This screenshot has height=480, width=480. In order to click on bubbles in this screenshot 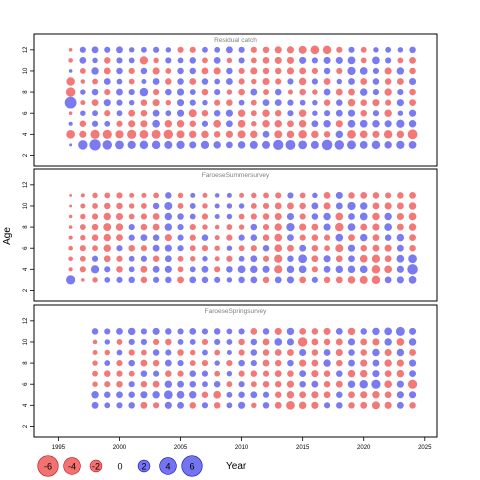, I will do `click(242, 238)`.